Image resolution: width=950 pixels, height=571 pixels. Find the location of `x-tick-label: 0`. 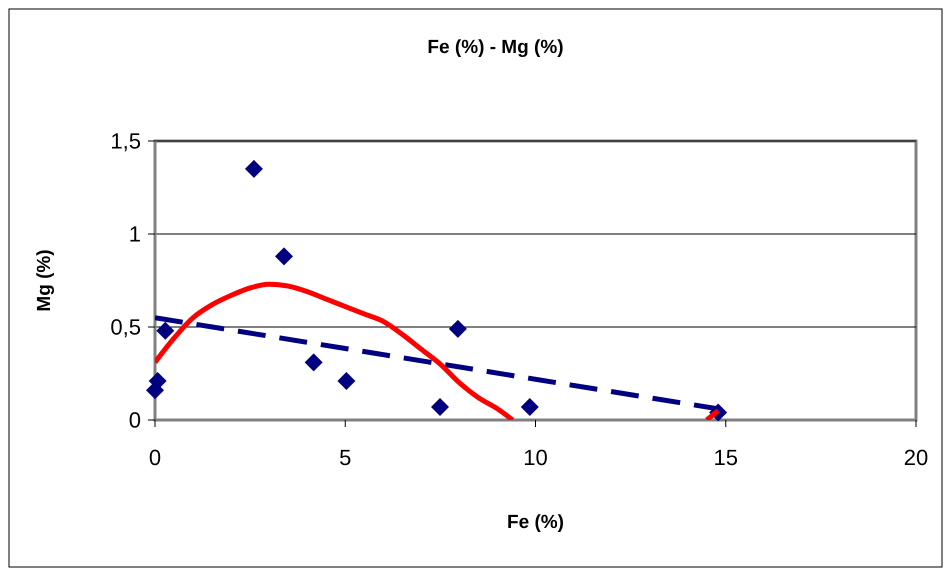

x-tick-label: 0 is located at coordinates (155, 457).